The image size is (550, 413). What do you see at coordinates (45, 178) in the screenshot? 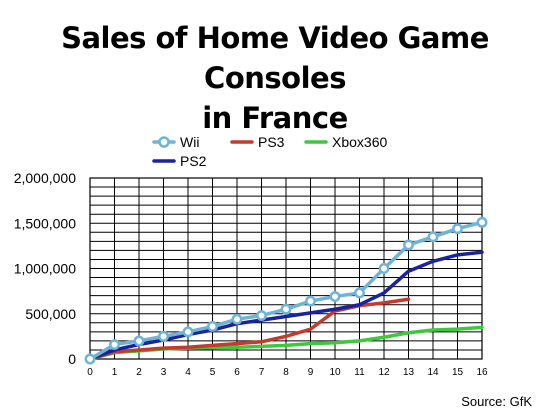
I see `y-tick-label: 2,000,000` at bounding box center [45, 178].